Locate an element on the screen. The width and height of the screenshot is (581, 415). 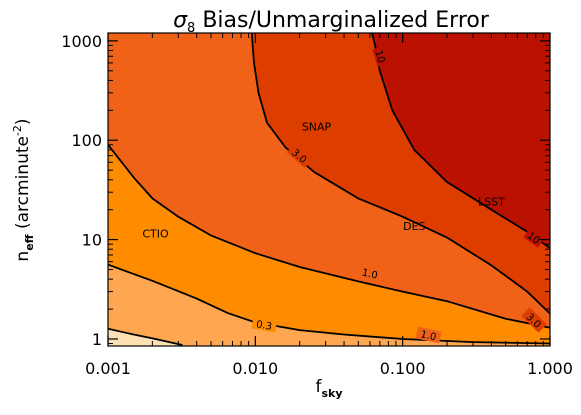
region-label: SNAP is located at coordinates (317, 127).